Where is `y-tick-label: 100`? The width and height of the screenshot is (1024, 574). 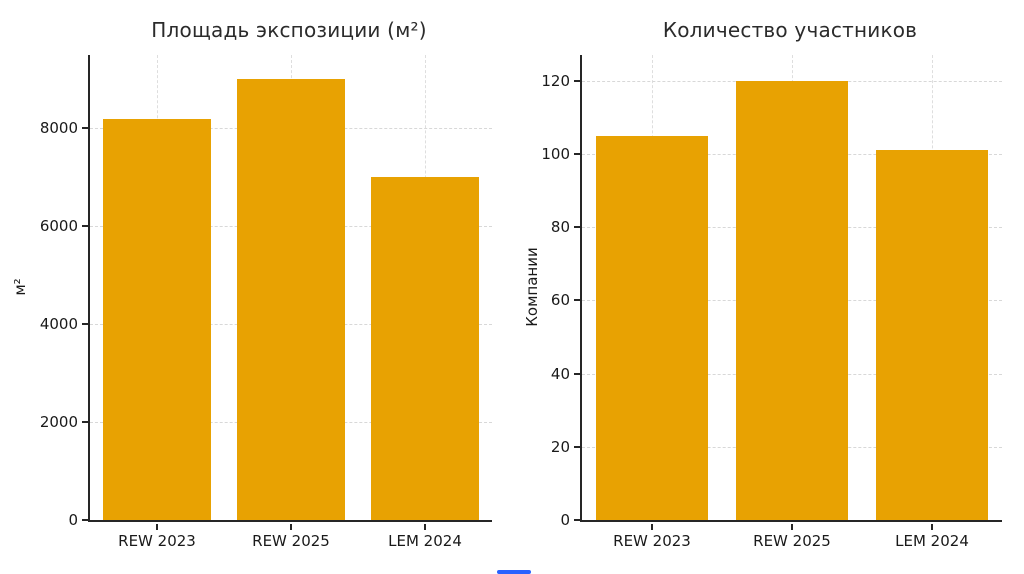
y-tick-label: 100 is located at coordinates (555, 153).